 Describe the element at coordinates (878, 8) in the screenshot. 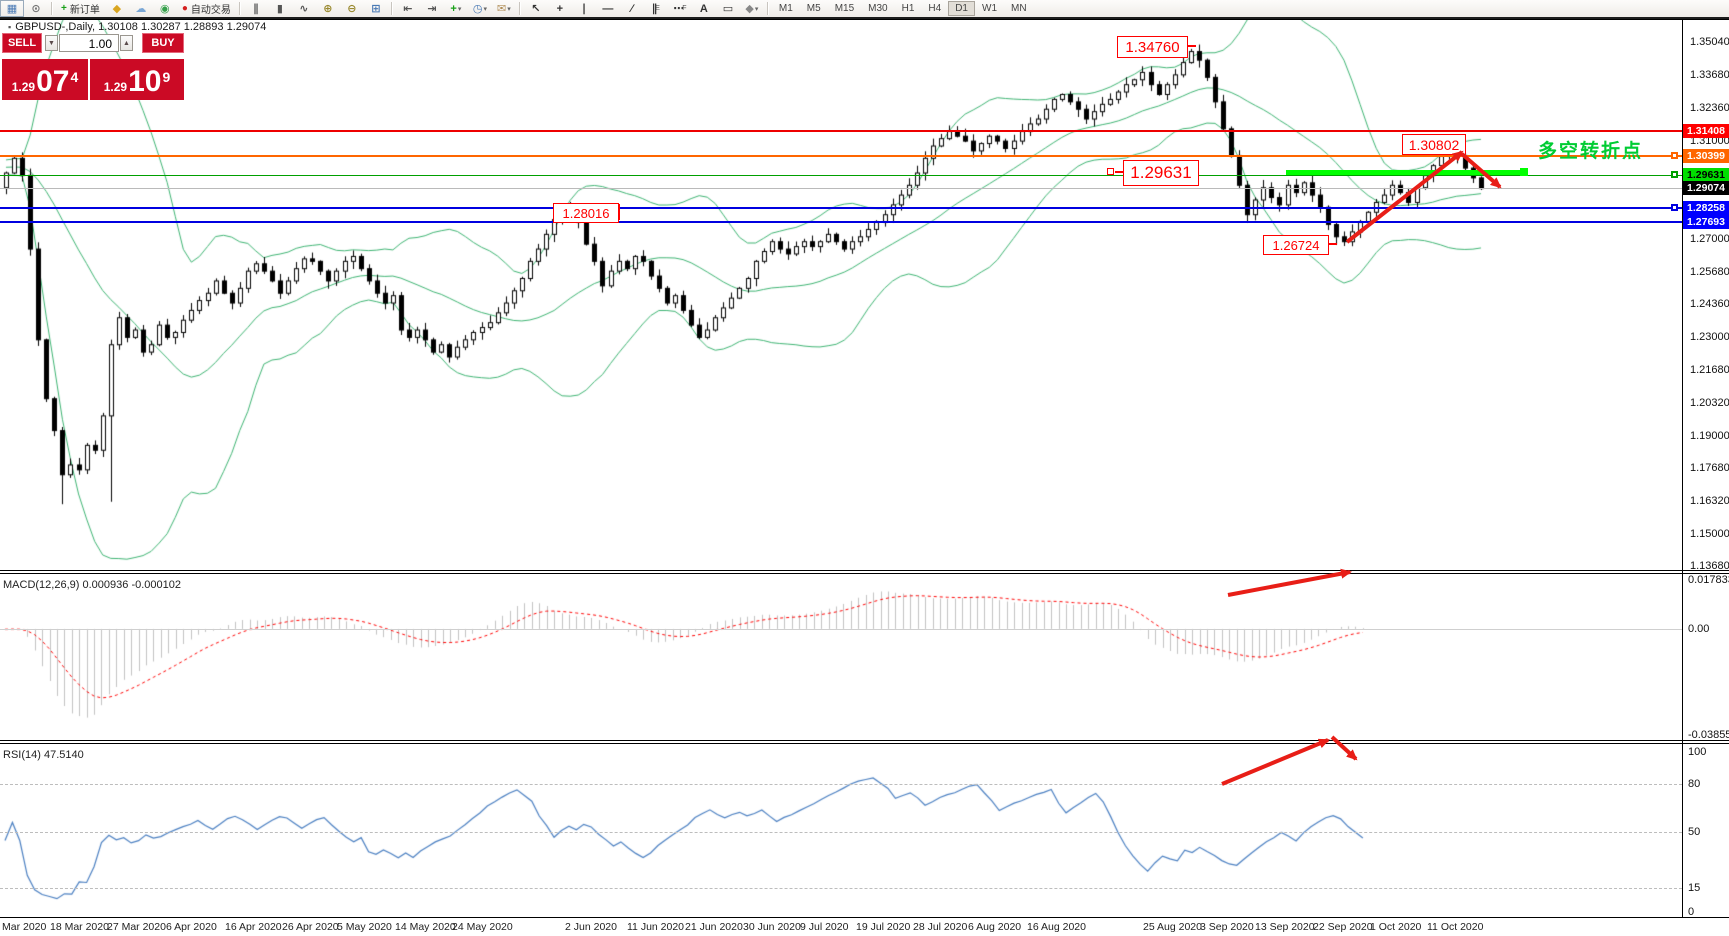

I see `tf-m30: M30` at that location.